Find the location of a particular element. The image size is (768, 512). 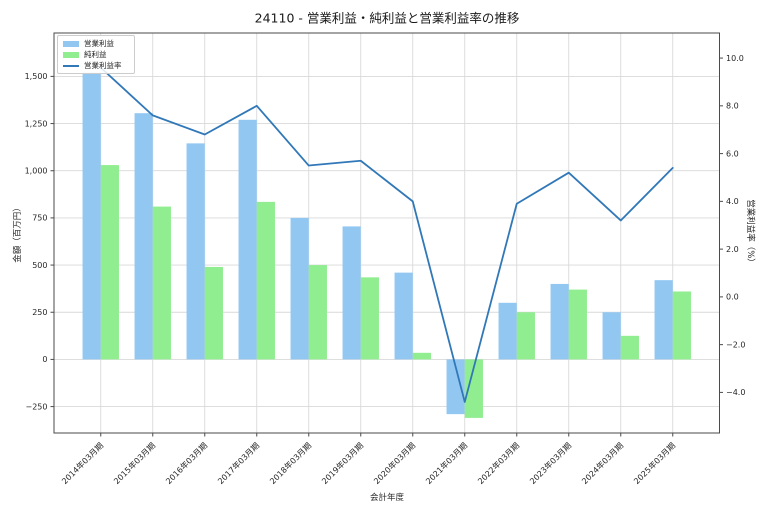

right-y-tick-label: 6.0 is located at coordinates (732, 153).